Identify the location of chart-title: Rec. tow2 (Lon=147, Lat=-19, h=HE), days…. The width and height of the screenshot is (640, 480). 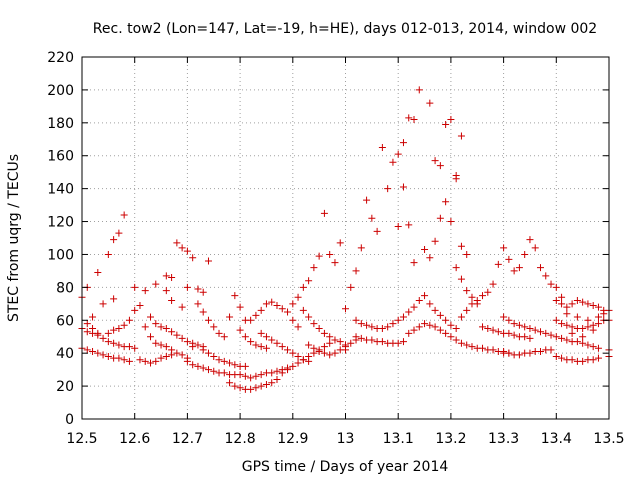
(345, 29).